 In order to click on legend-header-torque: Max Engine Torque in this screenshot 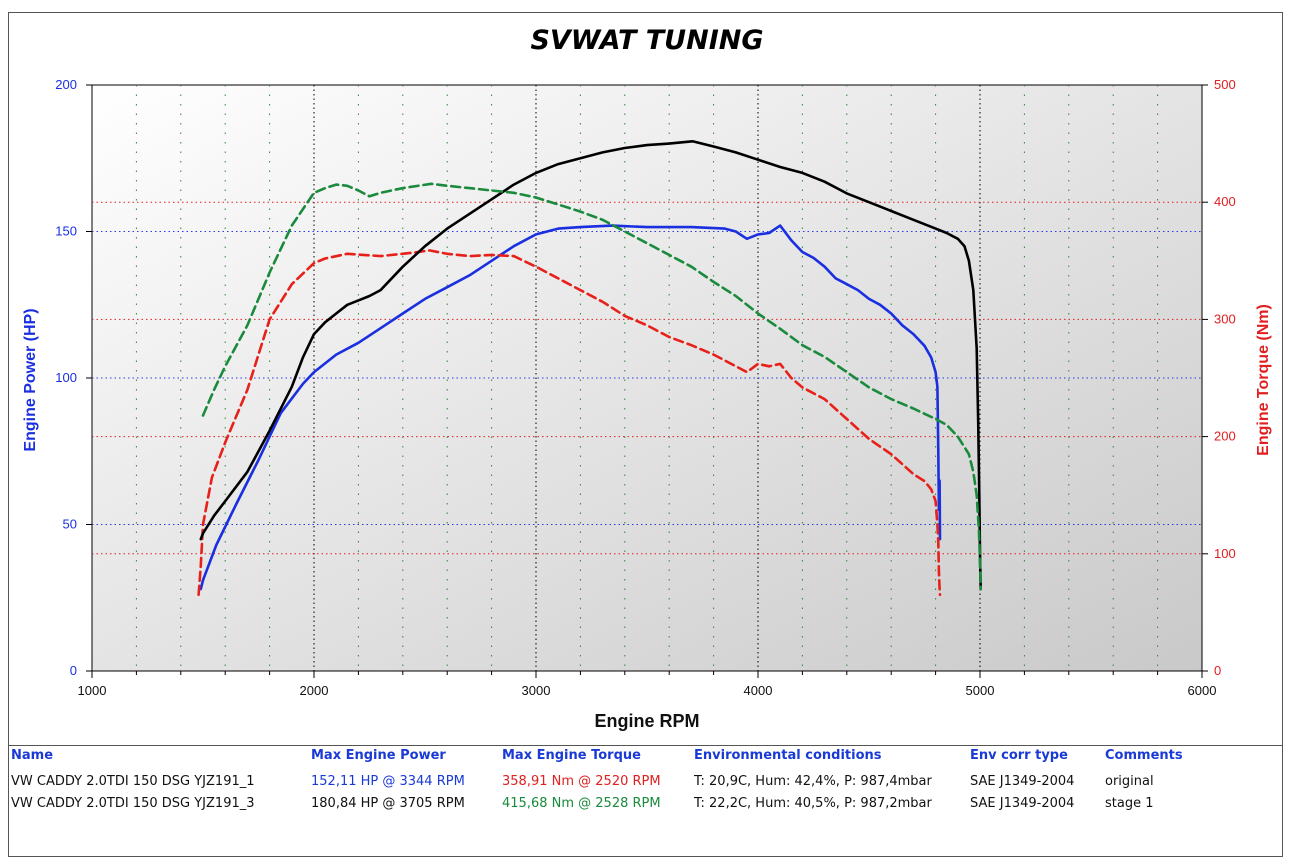, I will do `click(571, 755)`.